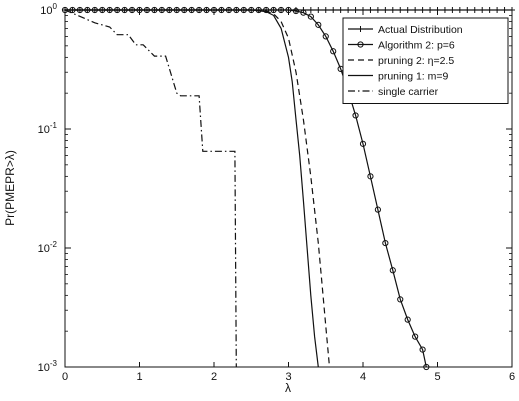 This screenshot has height=401, width=519. Describe the element at coordinates (214, 377) in the screenshot. I see `x-tick-label: 2` at that location.